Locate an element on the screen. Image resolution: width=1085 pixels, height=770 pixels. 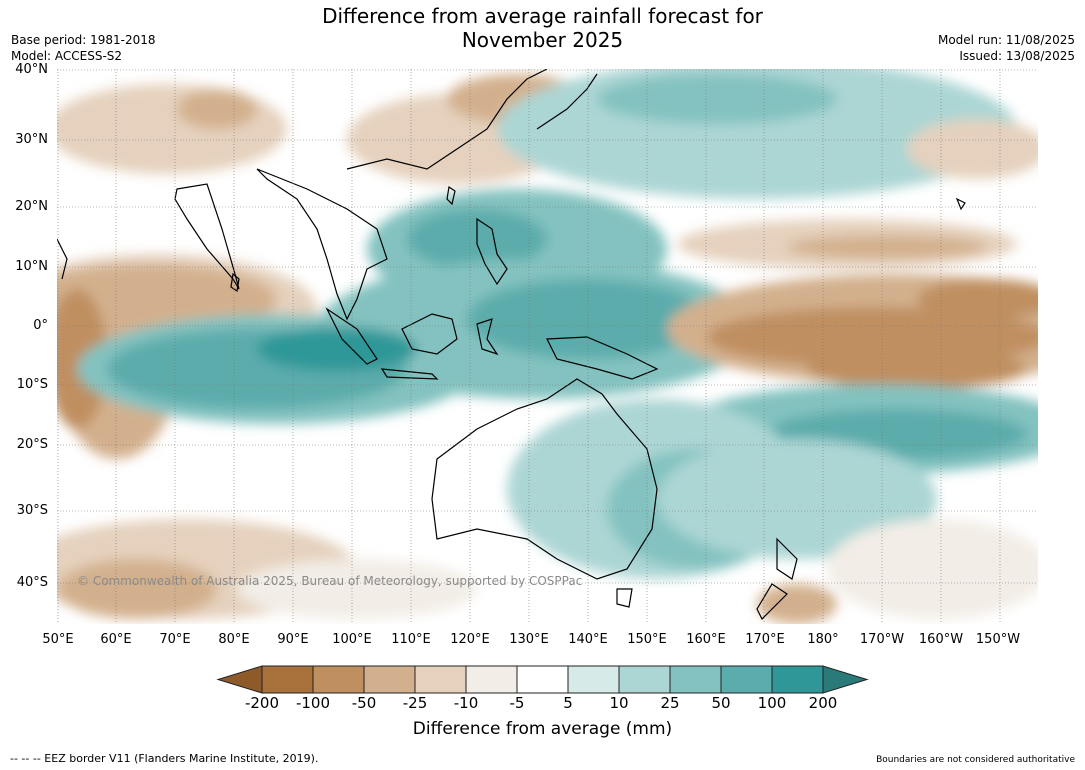
lat-label: 30°S is located at coordinates (32, 510).